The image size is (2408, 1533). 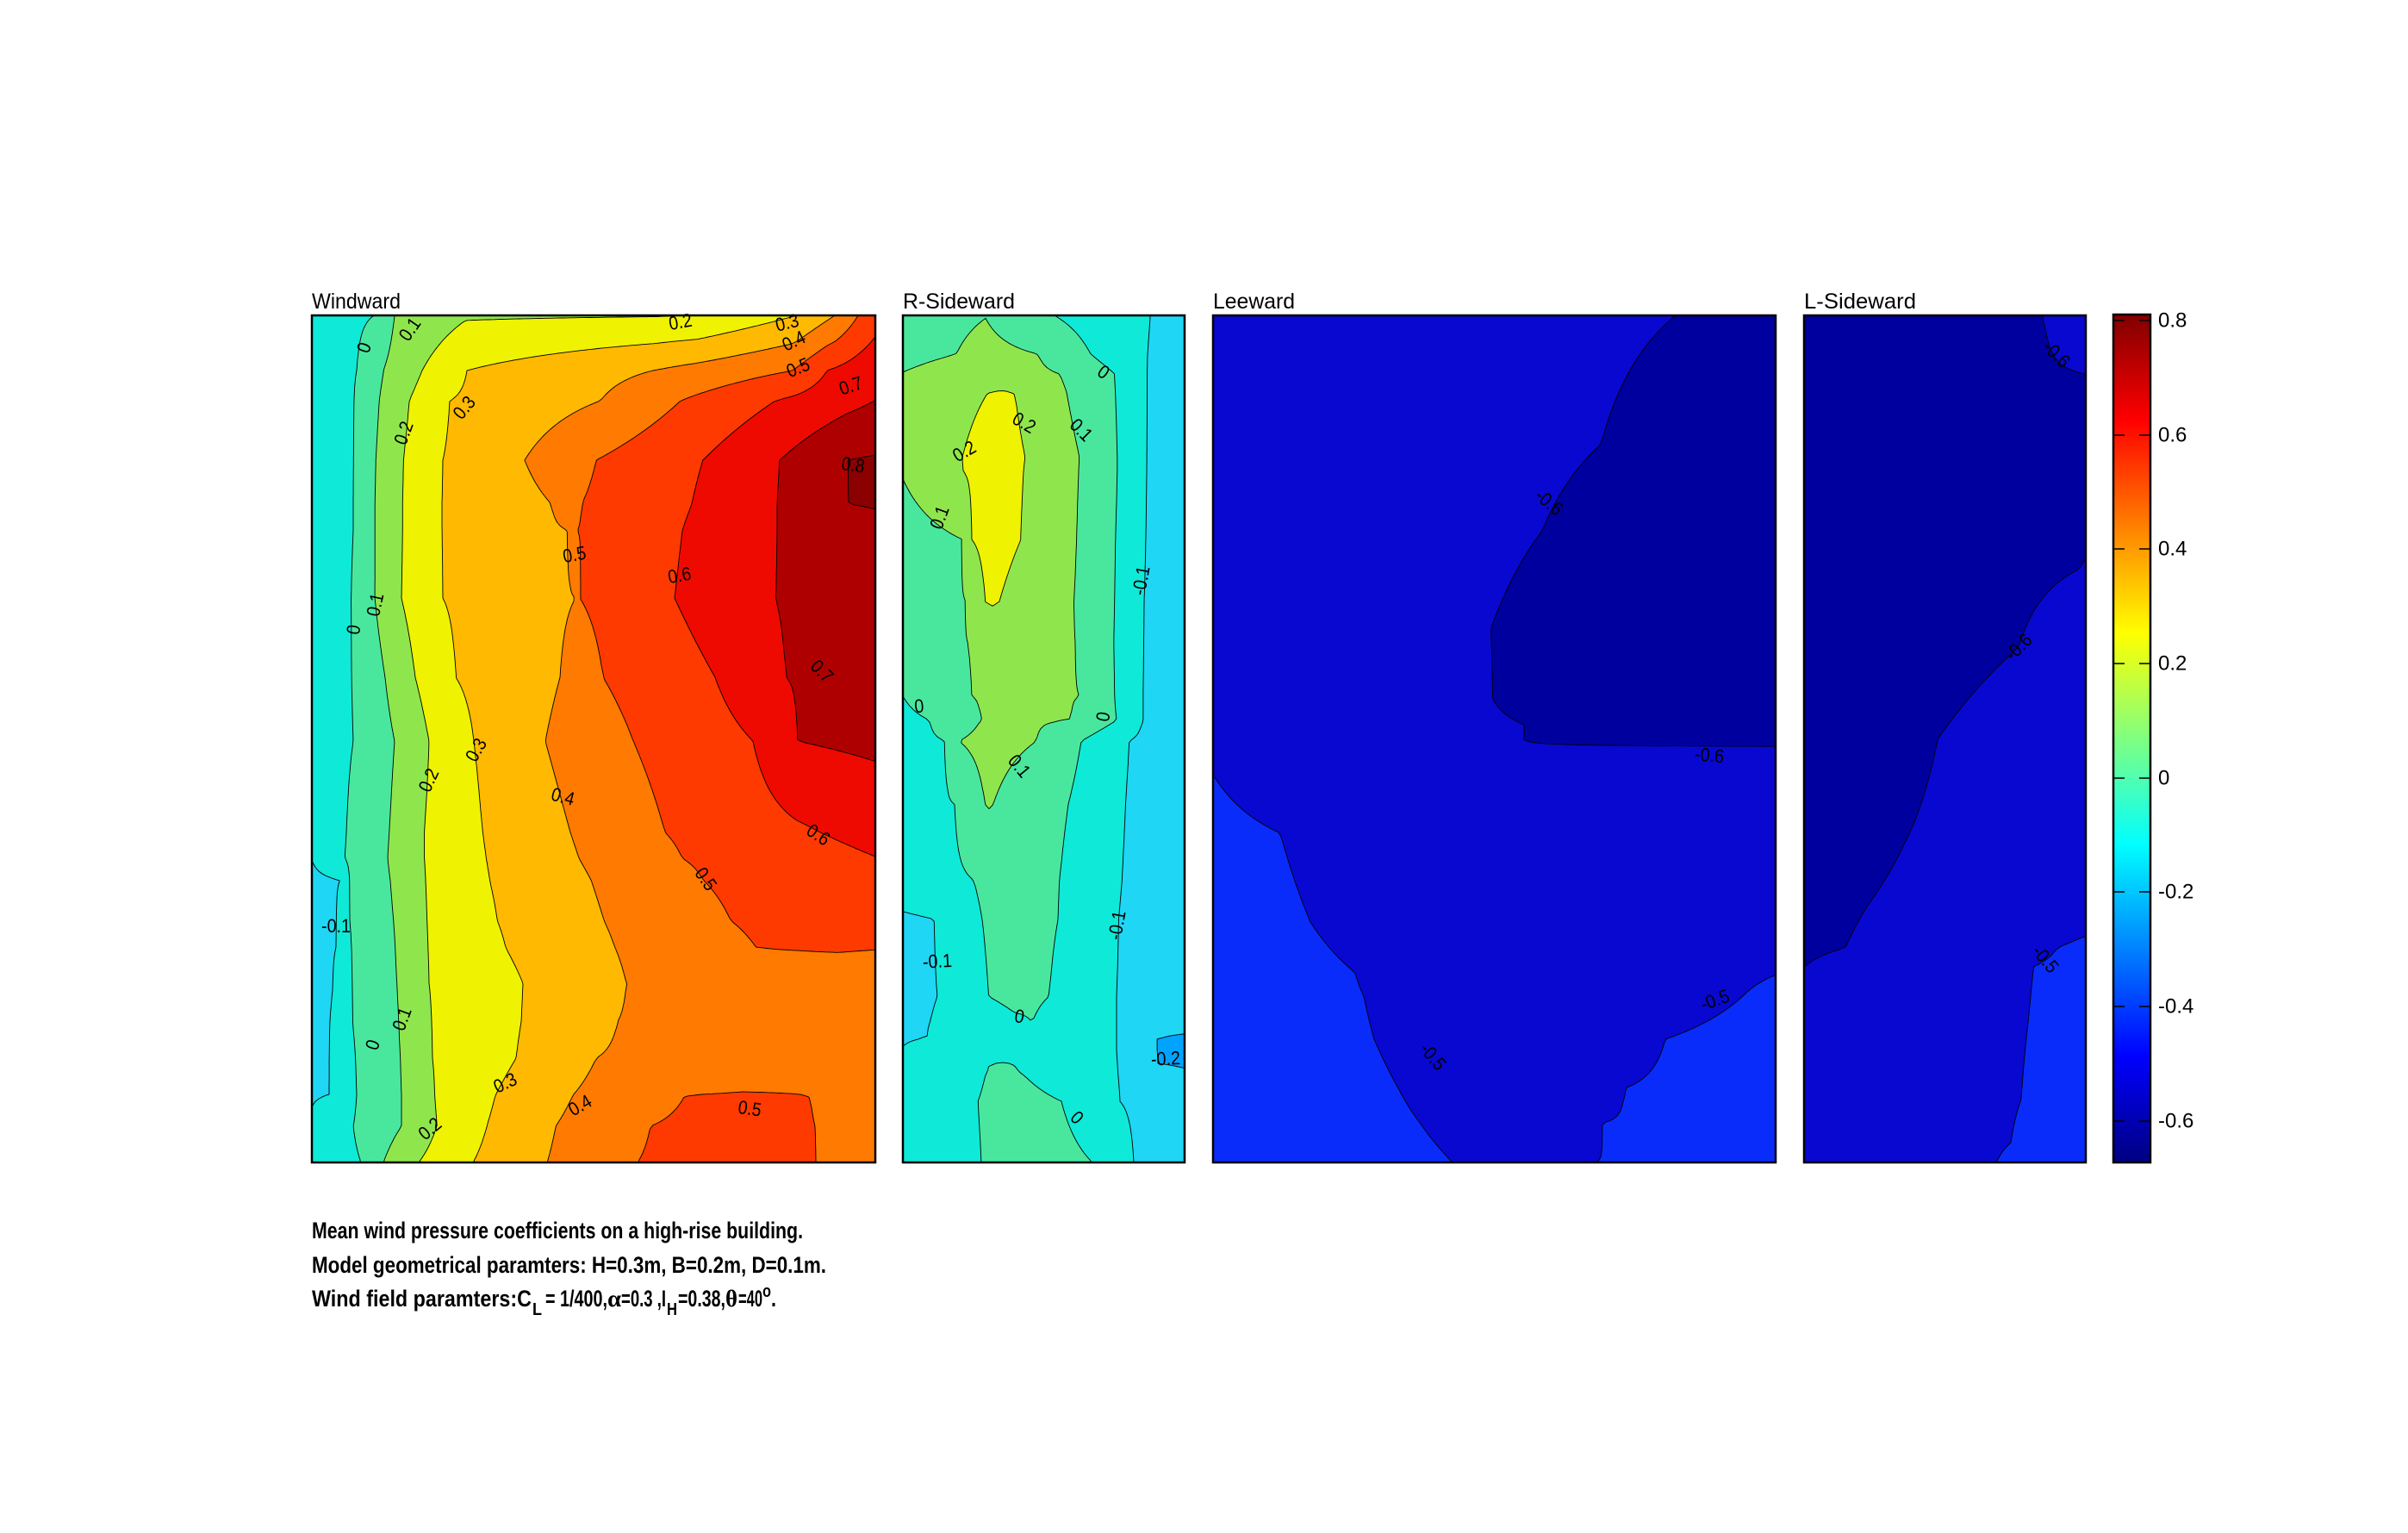 What do you see at coordinates (731, 1299) in the screenshot?
I see `svg-text: θ` at bounding box center [731, 1299].